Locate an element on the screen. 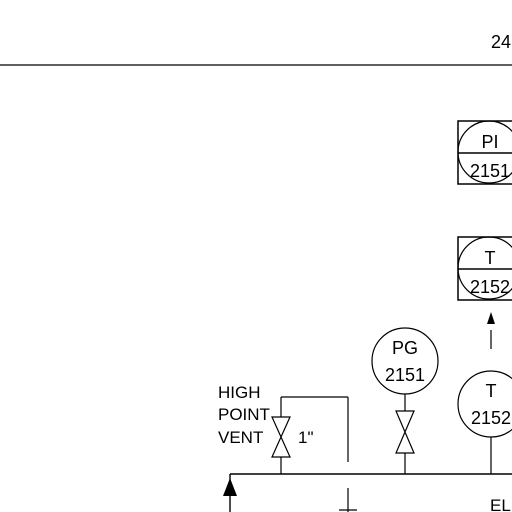  signal-arrow-head is located at coordinates (491, 318).